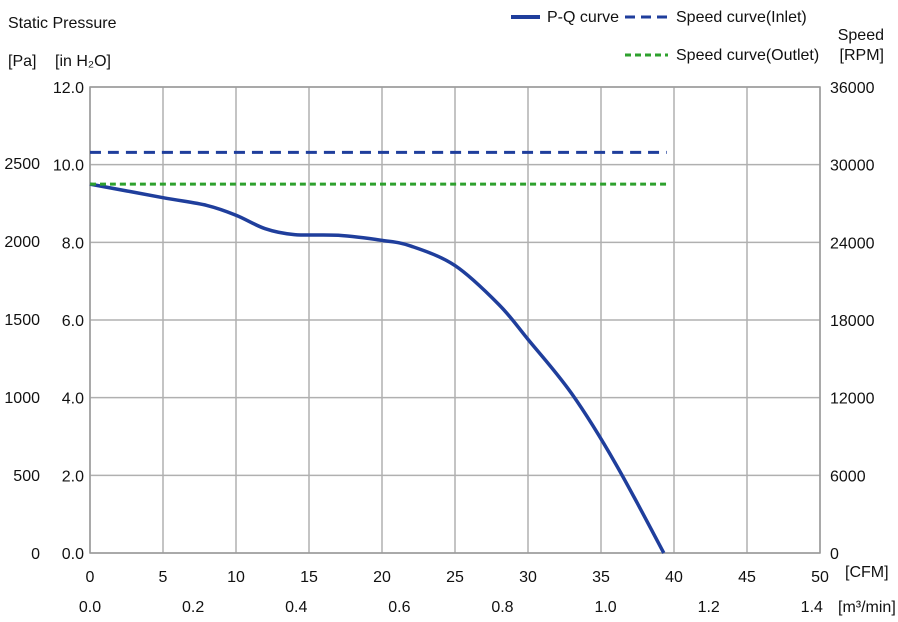 This screenshot has width=898, height=622. What do you see at coordinates (852, 321) in the screenshot?
I see `y-rpm-tick-label: 18000` at bounding box center [852, 321].